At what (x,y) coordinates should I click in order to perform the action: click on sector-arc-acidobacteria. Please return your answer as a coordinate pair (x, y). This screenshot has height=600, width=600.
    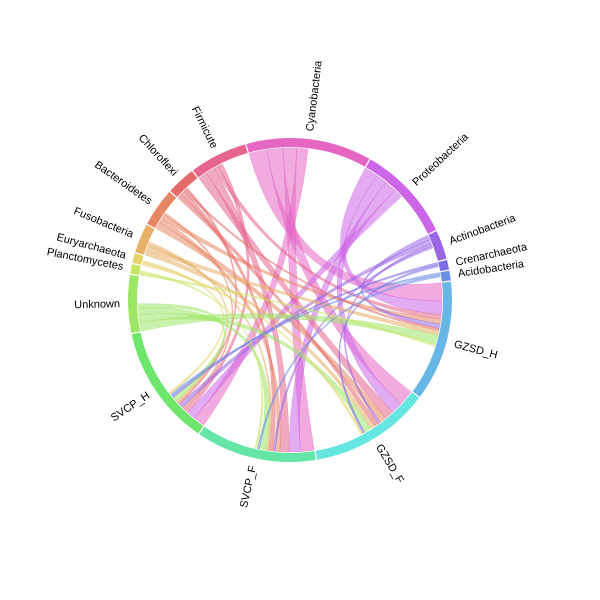
    Looking at the image, I should click on (445, 276).